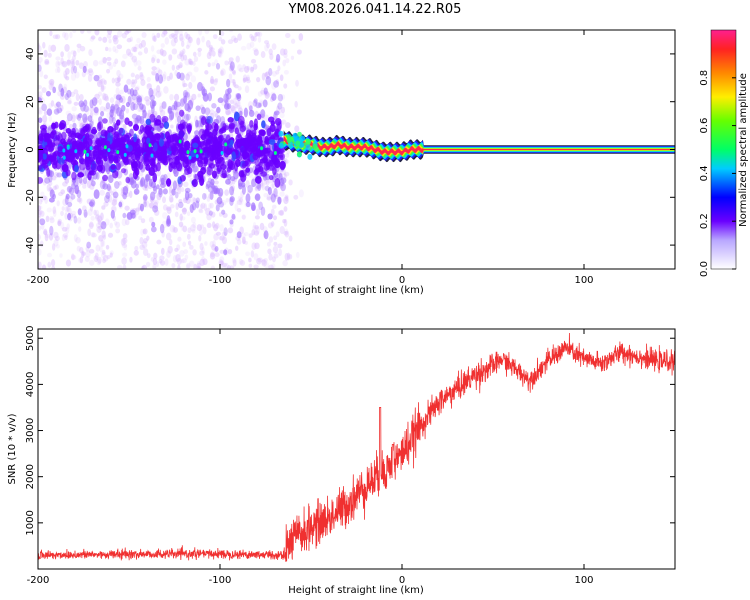 The height and width of the screenshot is (600, 750). Describe the element at coordinates (171, 149) in the screenshot. I see `spectrogram-noise-cloud` at that location.